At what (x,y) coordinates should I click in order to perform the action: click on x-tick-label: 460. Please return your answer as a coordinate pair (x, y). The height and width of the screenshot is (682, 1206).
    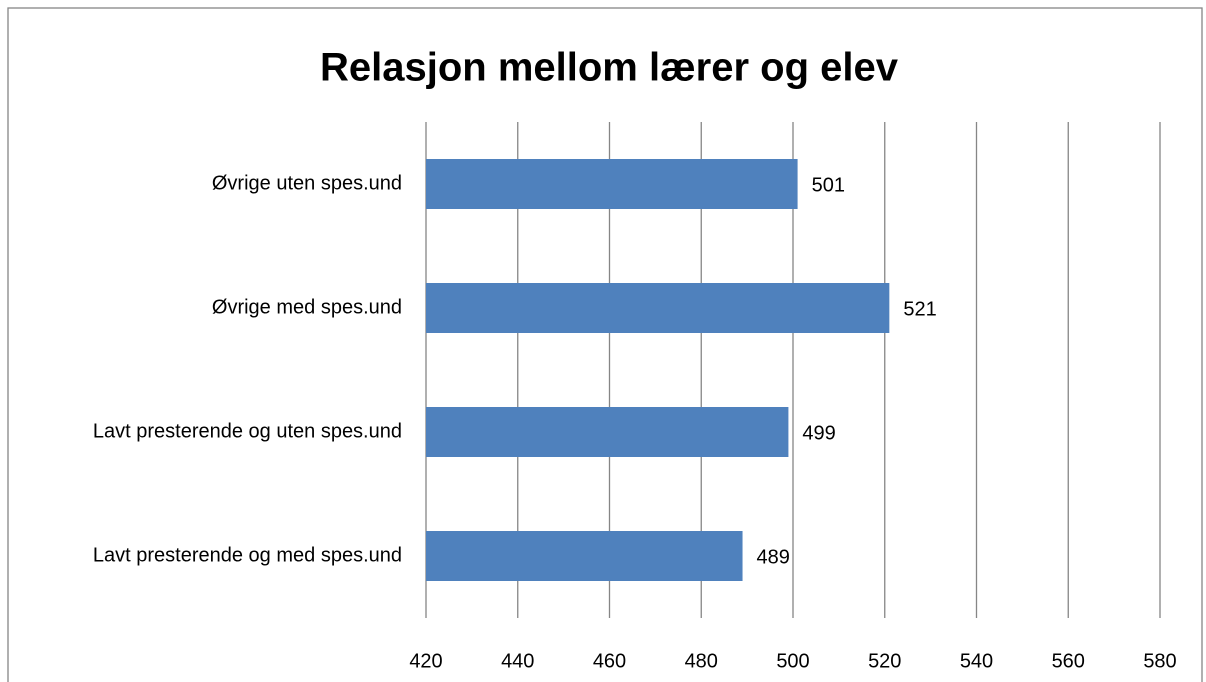
    Looking at the image, I should click on (609, 661).